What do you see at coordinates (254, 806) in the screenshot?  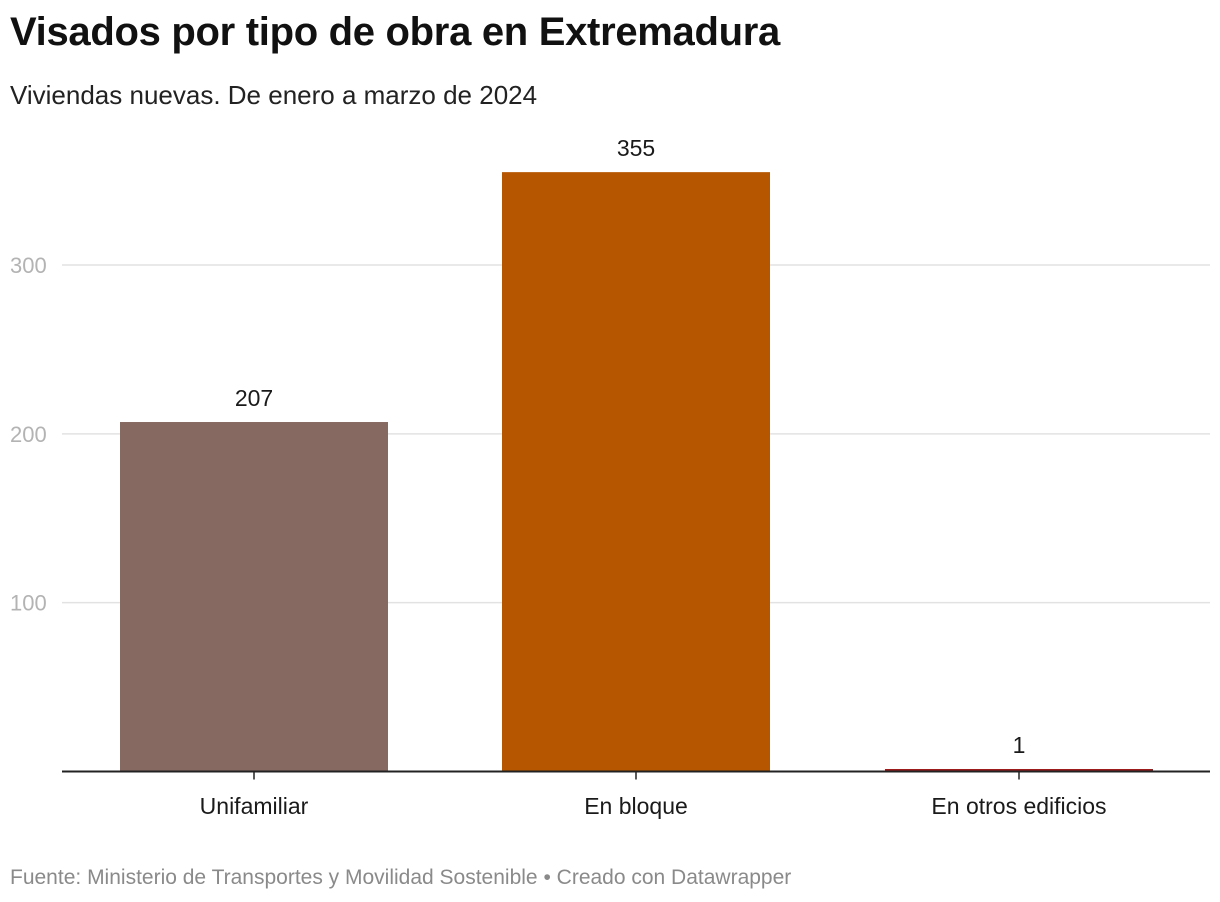 I see `x-tick-label: Unifamiliar` at bounding box center [254, 806].